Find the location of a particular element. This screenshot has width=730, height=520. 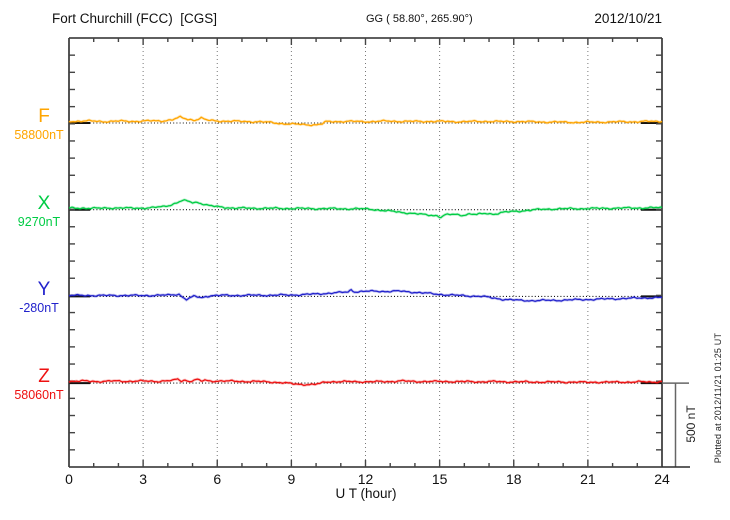

component-letter-Z: Z is located at coordinates (44, 376).